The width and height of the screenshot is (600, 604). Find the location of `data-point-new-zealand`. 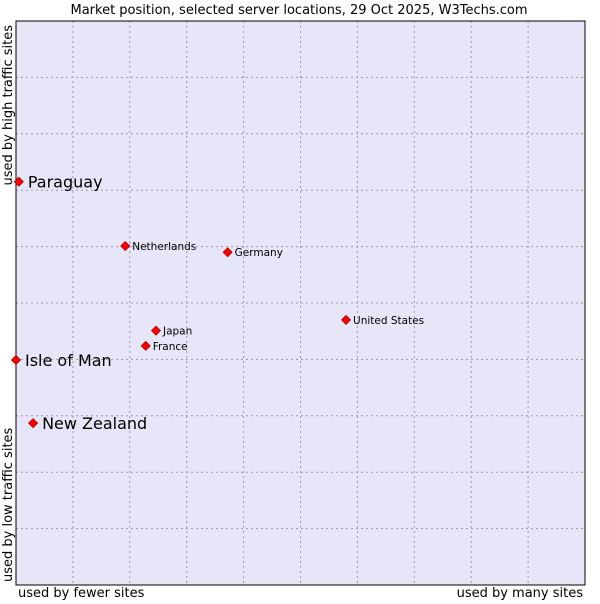

data-point-new-zealand is located at coordinates (33, 423).